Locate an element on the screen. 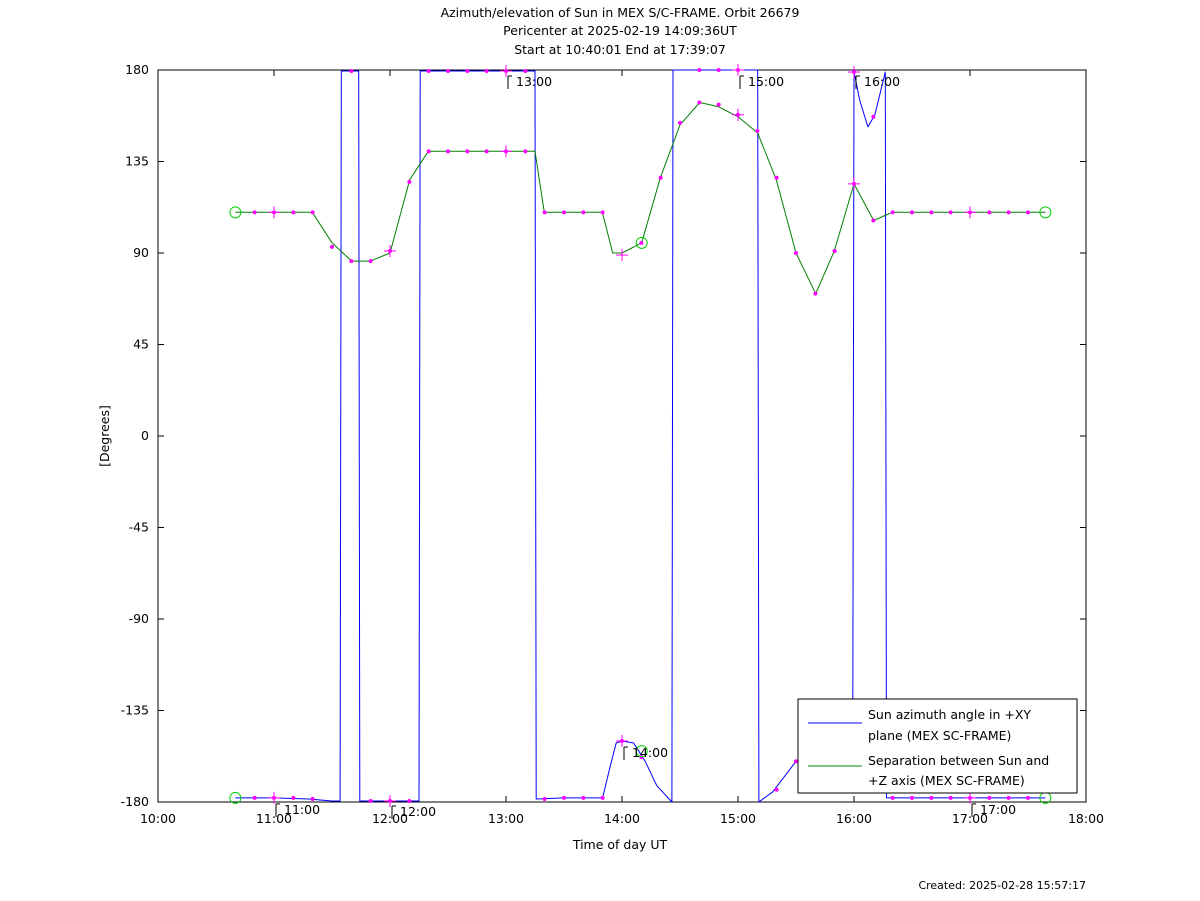  x-tick-label: 13:00 is located at coordinates (506, 818).